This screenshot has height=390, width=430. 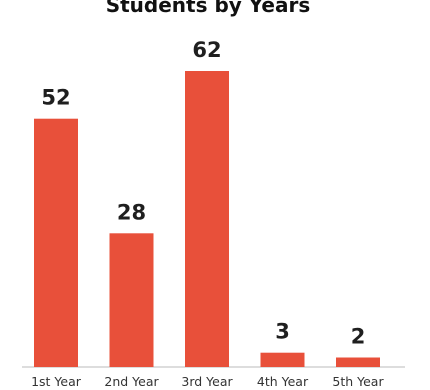 I want to click on bar-2nd-year, so click(x=131, y=300).